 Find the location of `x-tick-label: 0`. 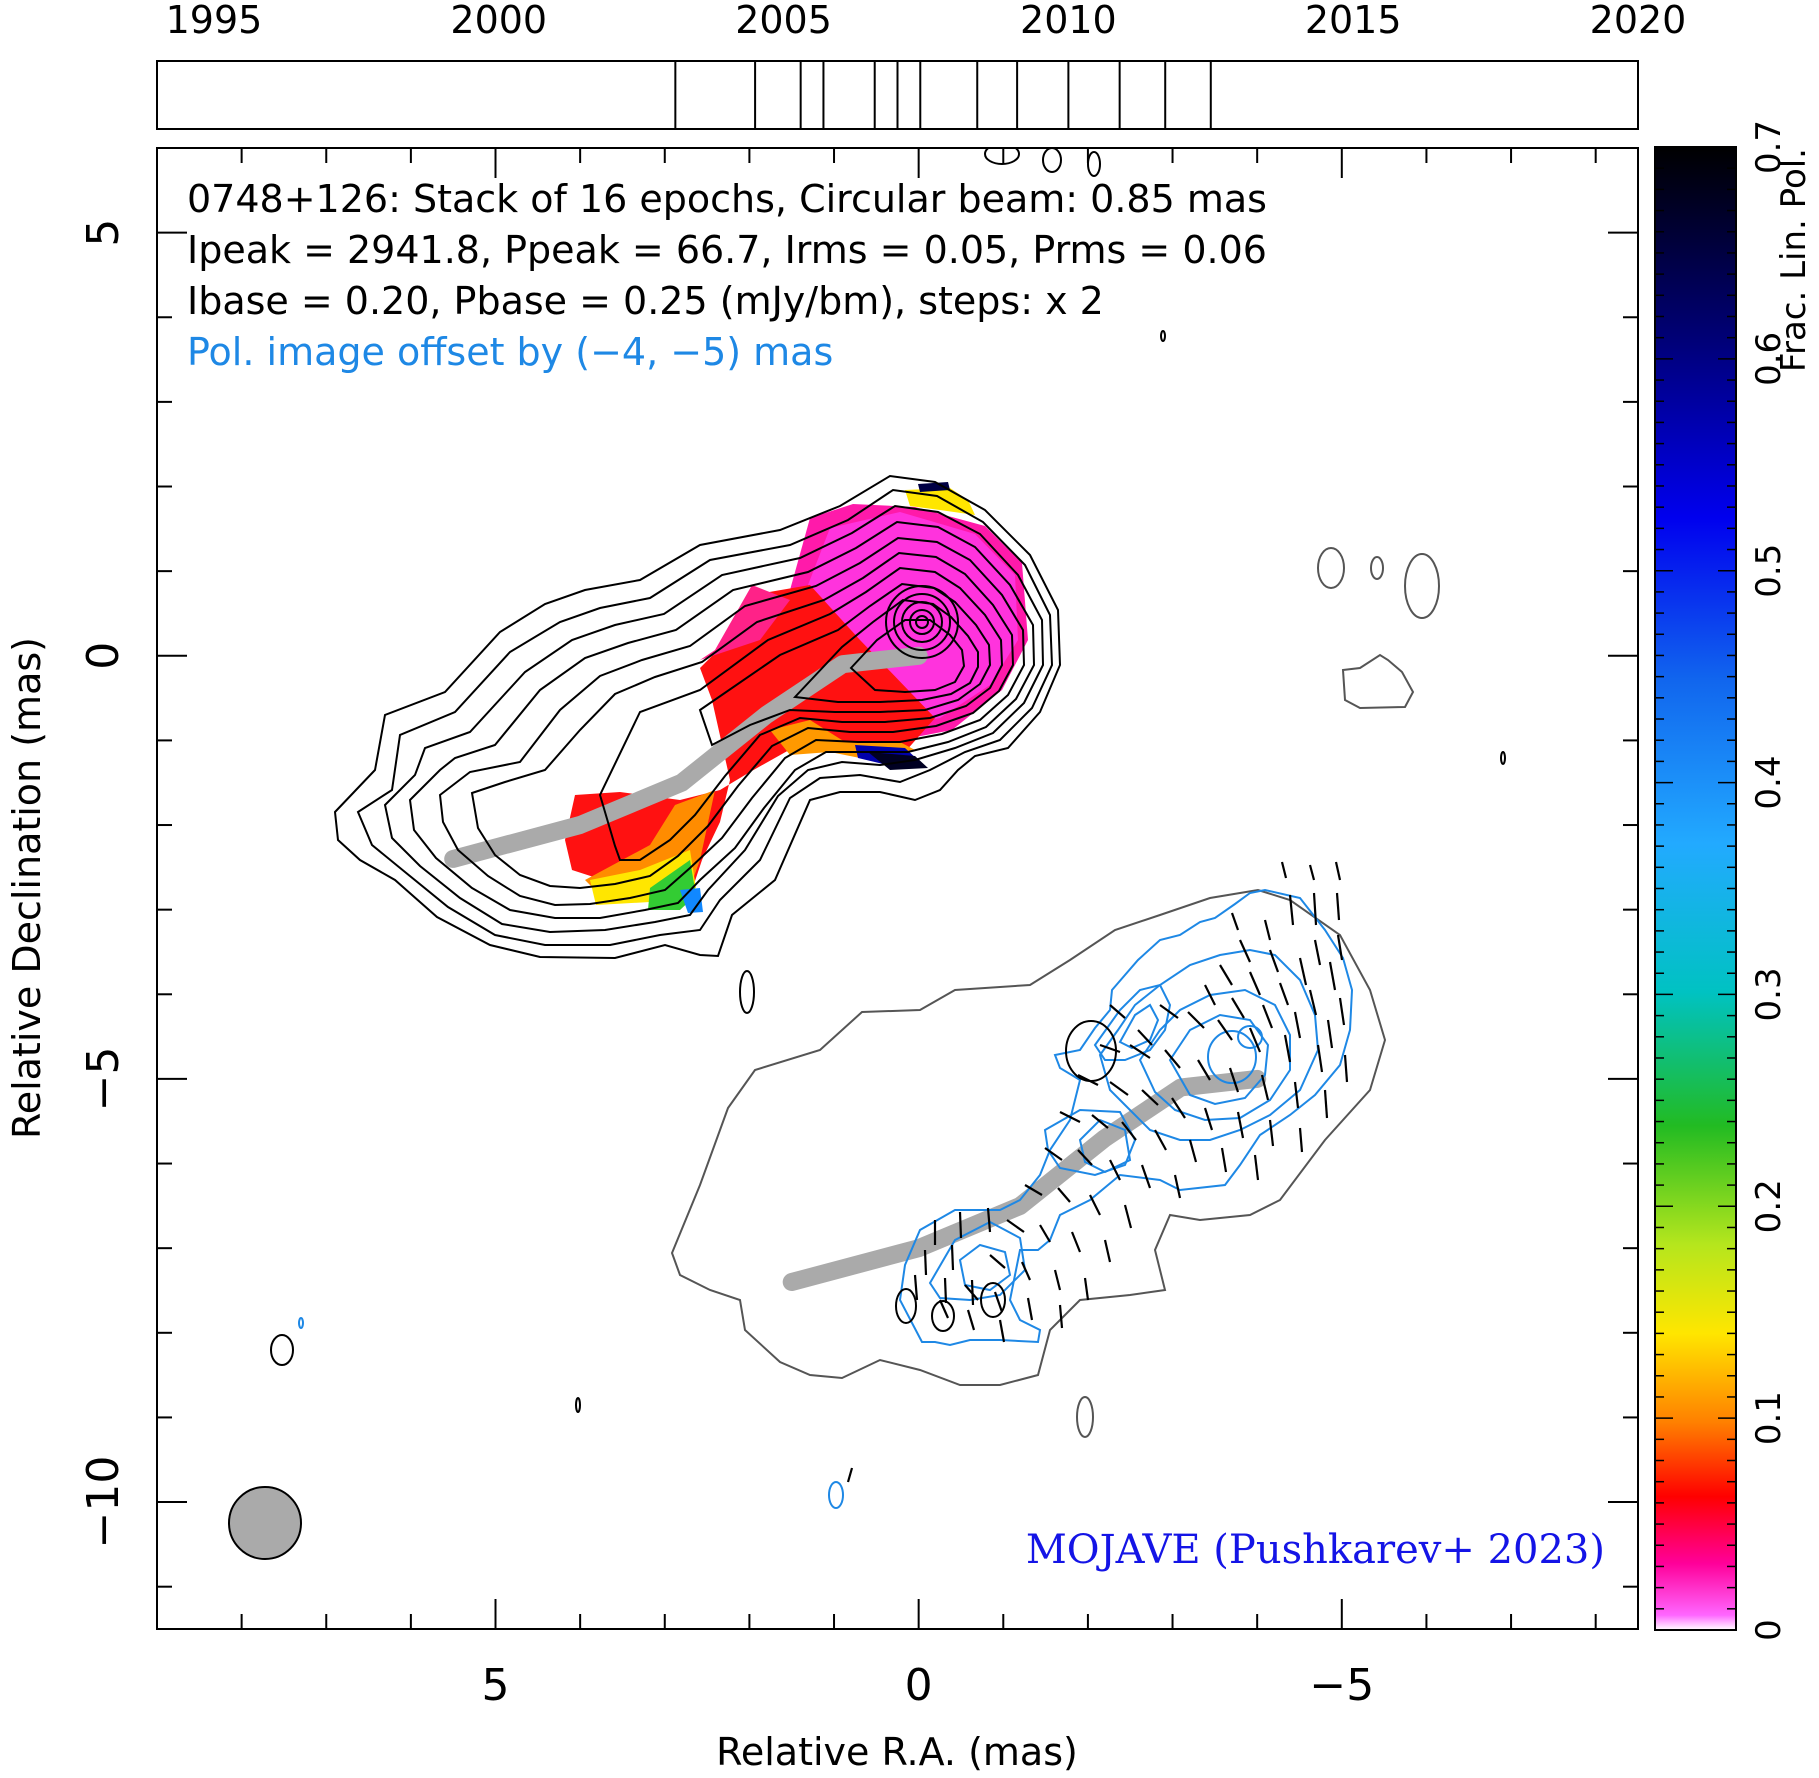

x-tick-label: 0 is located at coordinates (919, 1685).